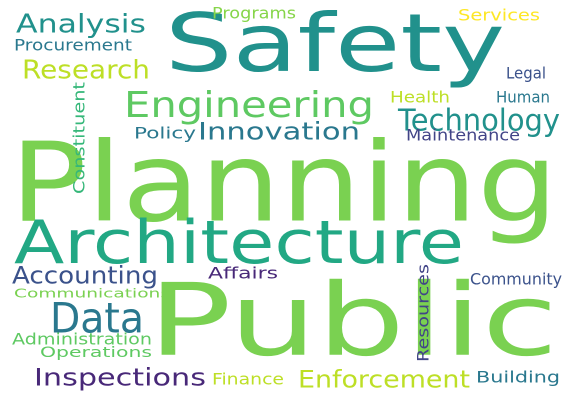  What do you see at coordinates (249, 105) in the screenshot?
I see `word-engineering: Engineering` at bounding box center [249, 105].